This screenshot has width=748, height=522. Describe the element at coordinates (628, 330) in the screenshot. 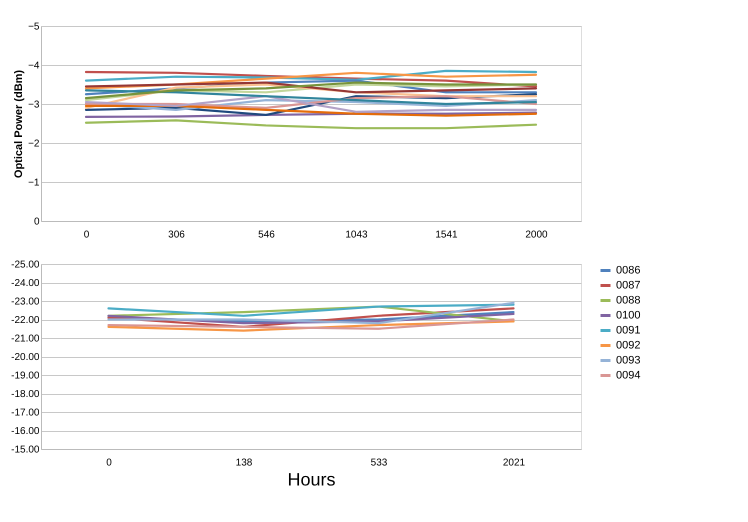

I see `legend-label: 0091` at that location.